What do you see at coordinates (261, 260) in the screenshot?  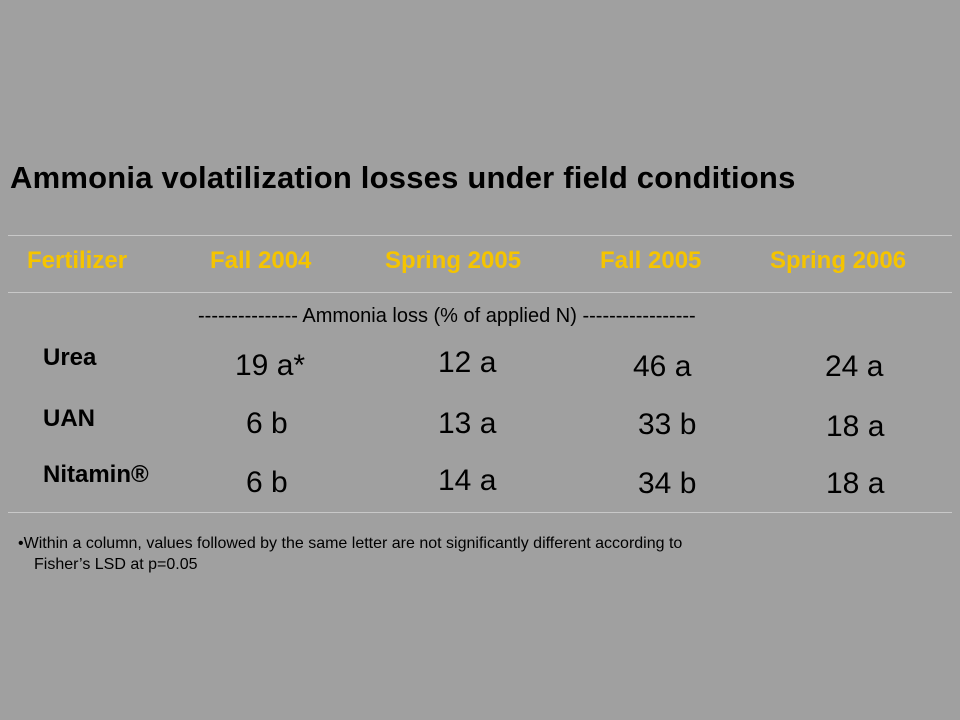 I see `header-fall-2004: Fall 2004` at bounding box center [261, 260].